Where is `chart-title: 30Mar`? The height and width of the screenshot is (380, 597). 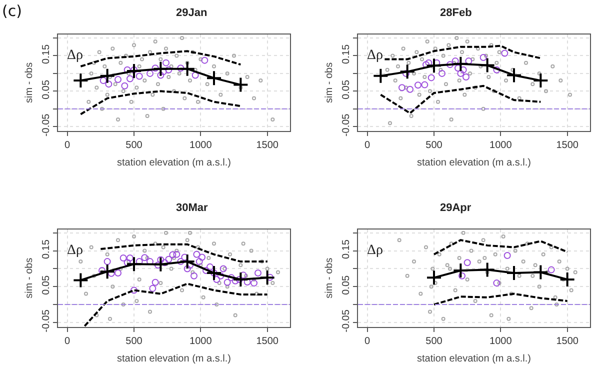 chart-title: 30Mar is located at coordinates (192, 208).